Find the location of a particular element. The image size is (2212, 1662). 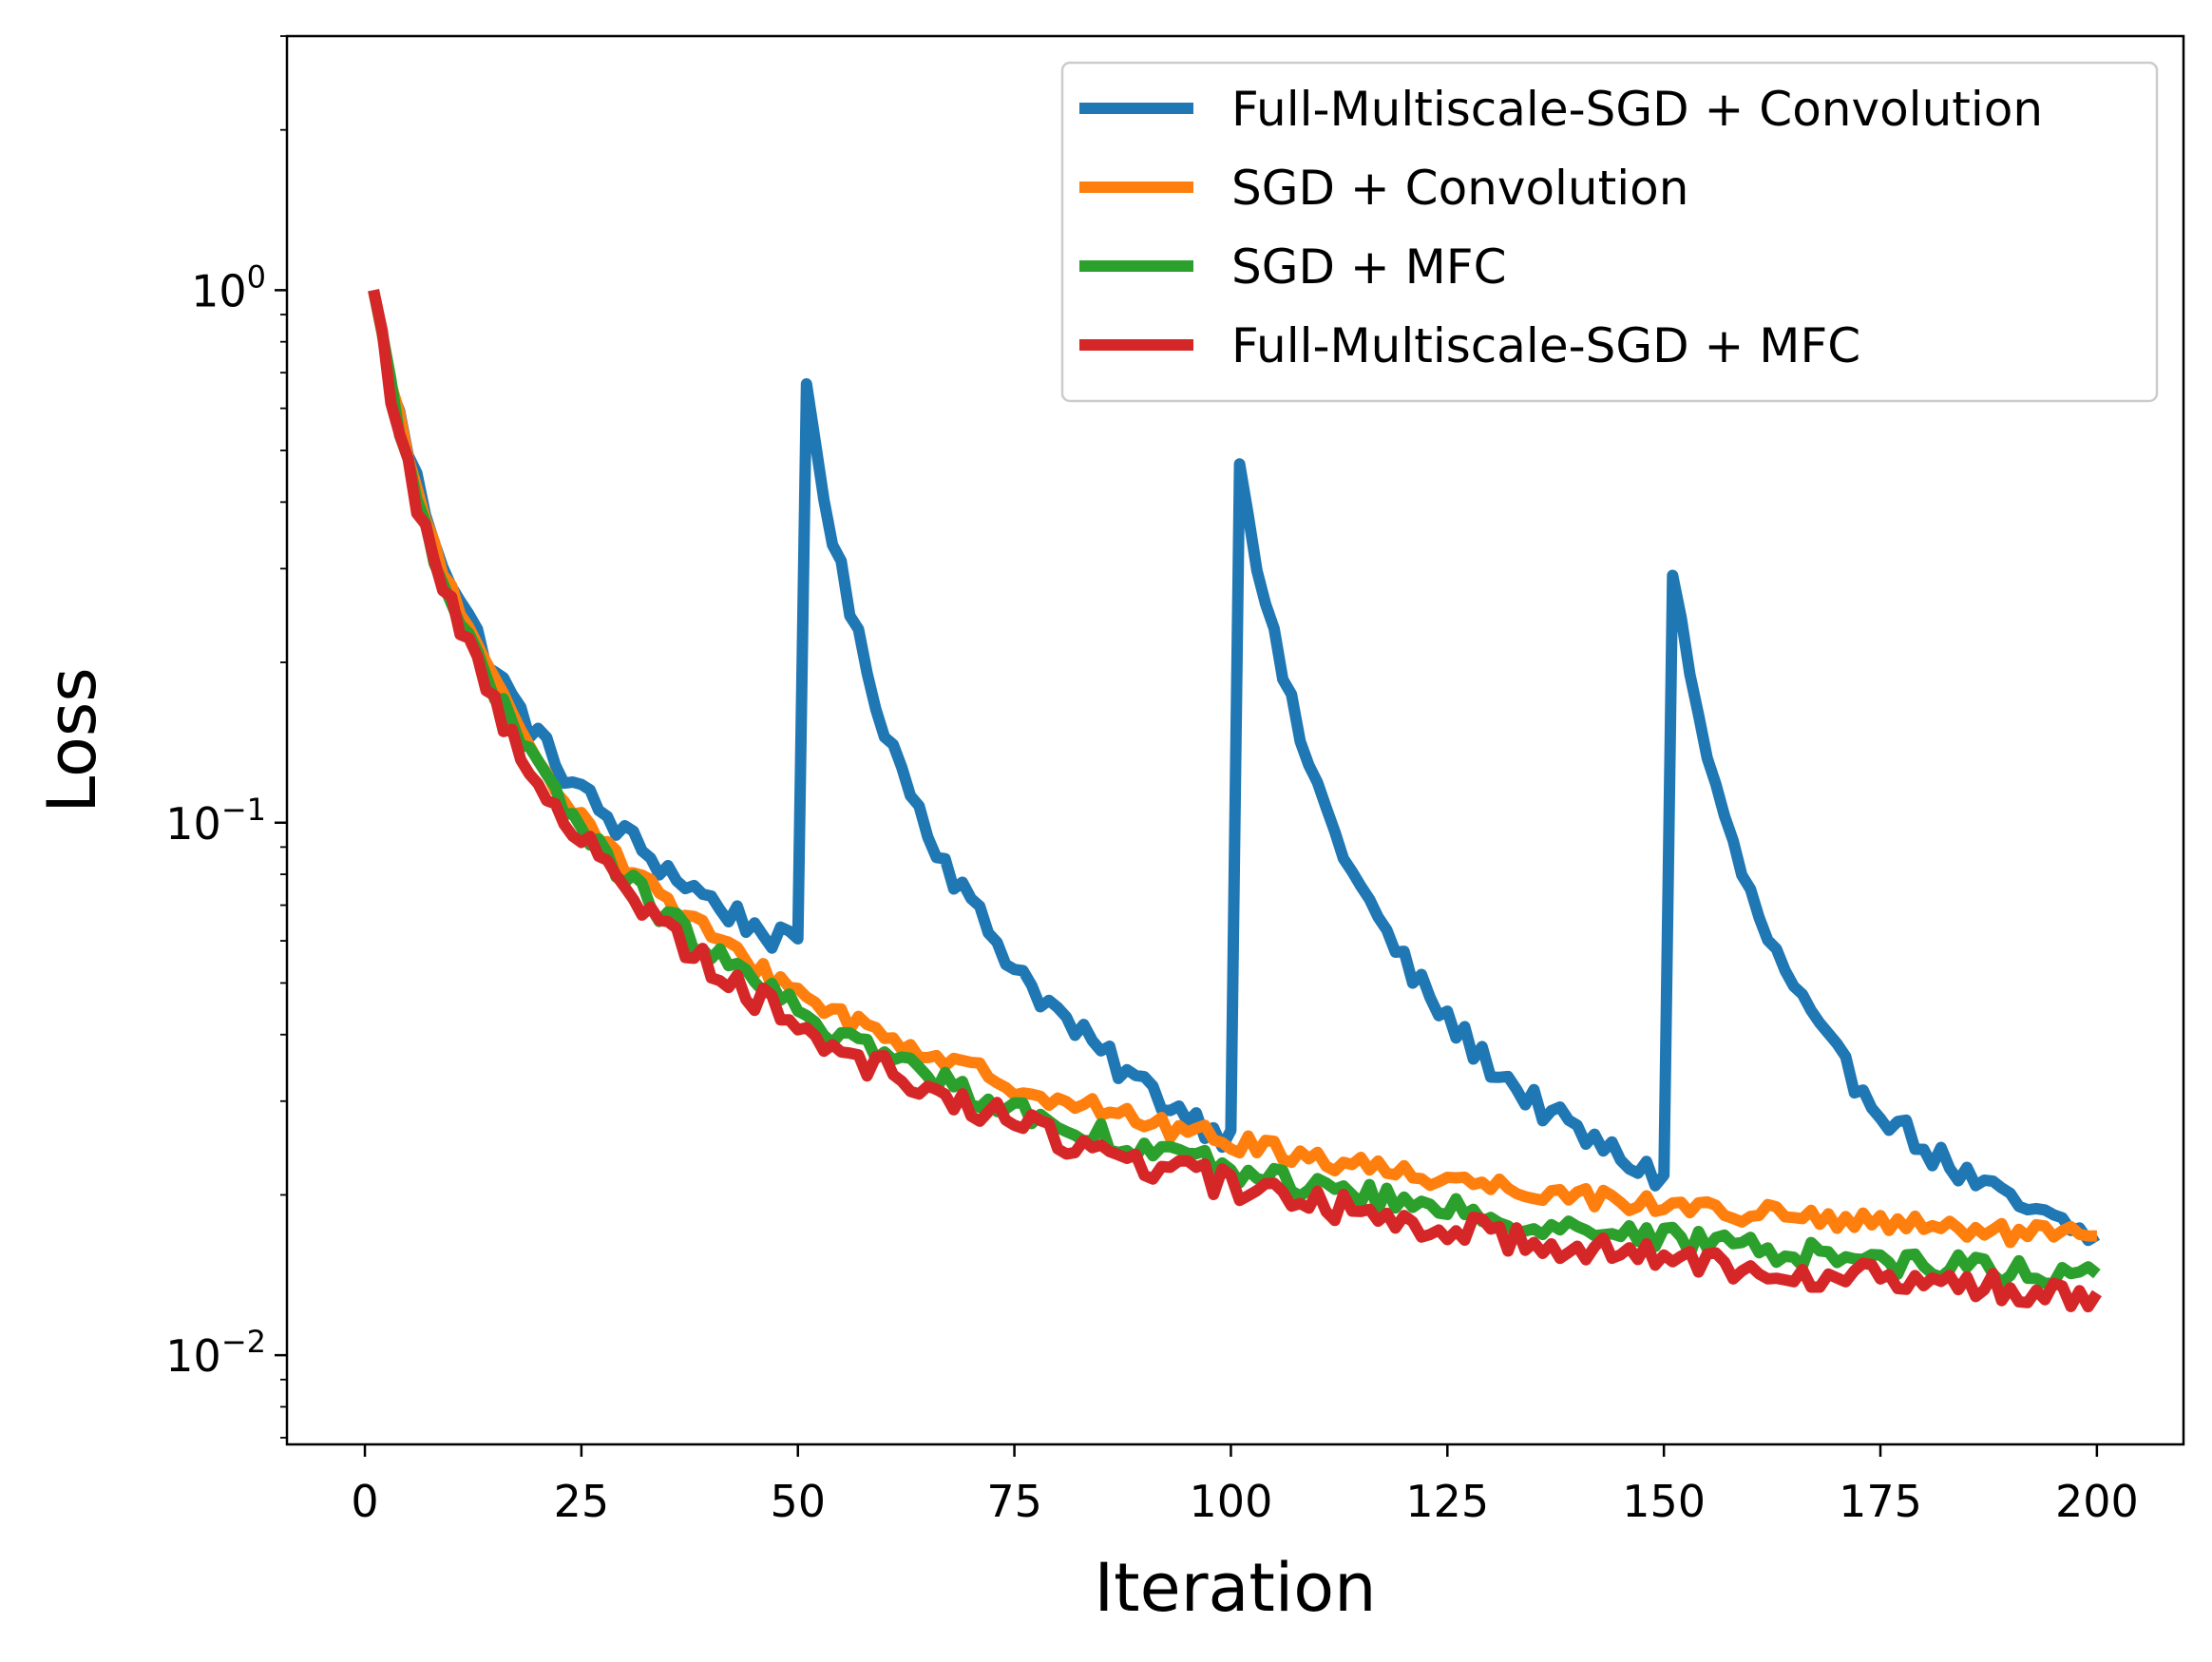

x-tick-label-50: 50 is located at coordinates (798, 1501).